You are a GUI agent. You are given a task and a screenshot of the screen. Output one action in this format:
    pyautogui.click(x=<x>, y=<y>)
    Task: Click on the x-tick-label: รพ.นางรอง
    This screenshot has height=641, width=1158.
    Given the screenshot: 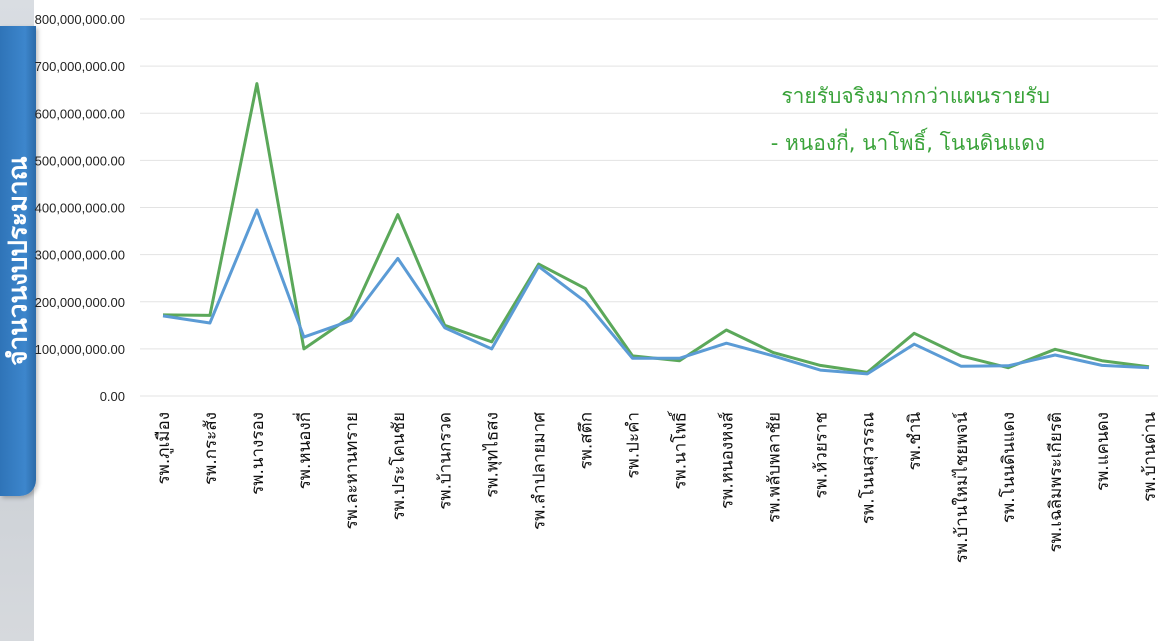 What is the action you would take?
    pyautogui.click(x=258, y=453)
    